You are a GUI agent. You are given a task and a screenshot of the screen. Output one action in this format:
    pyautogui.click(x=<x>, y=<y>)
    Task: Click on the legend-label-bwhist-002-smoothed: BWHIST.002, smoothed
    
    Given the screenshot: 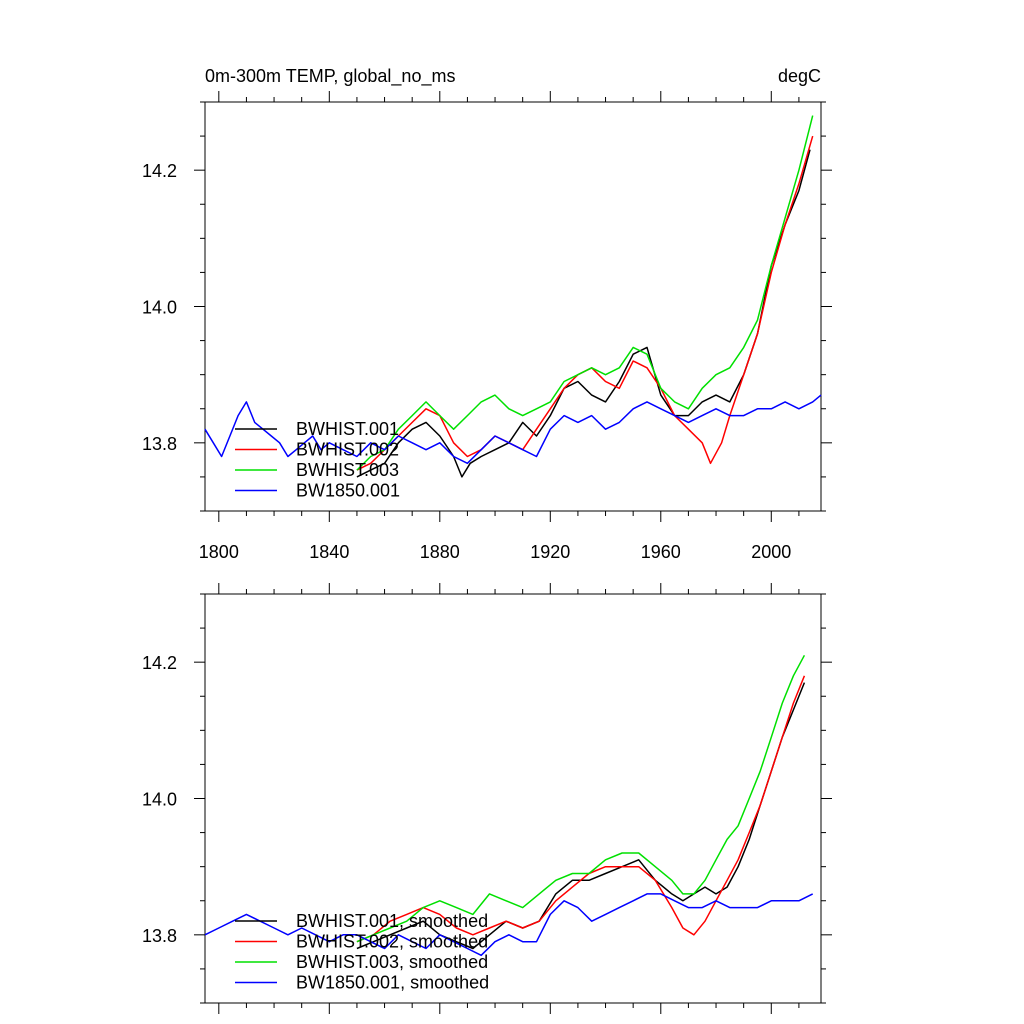 What is the action you would take?
    pyautogui.click(x=392, y=942)
    